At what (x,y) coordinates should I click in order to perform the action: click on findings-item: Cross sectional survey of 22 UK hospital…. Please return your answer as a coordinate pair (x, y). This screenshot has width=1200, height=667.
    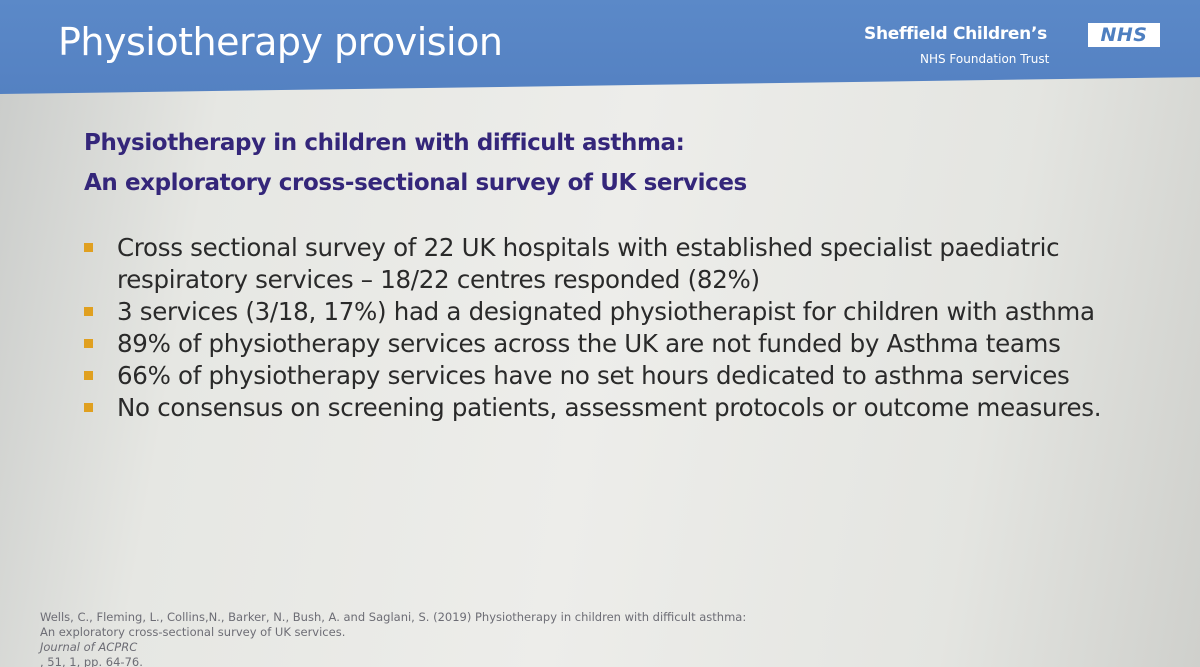
    Looking at the image, I should click on (627, 264).